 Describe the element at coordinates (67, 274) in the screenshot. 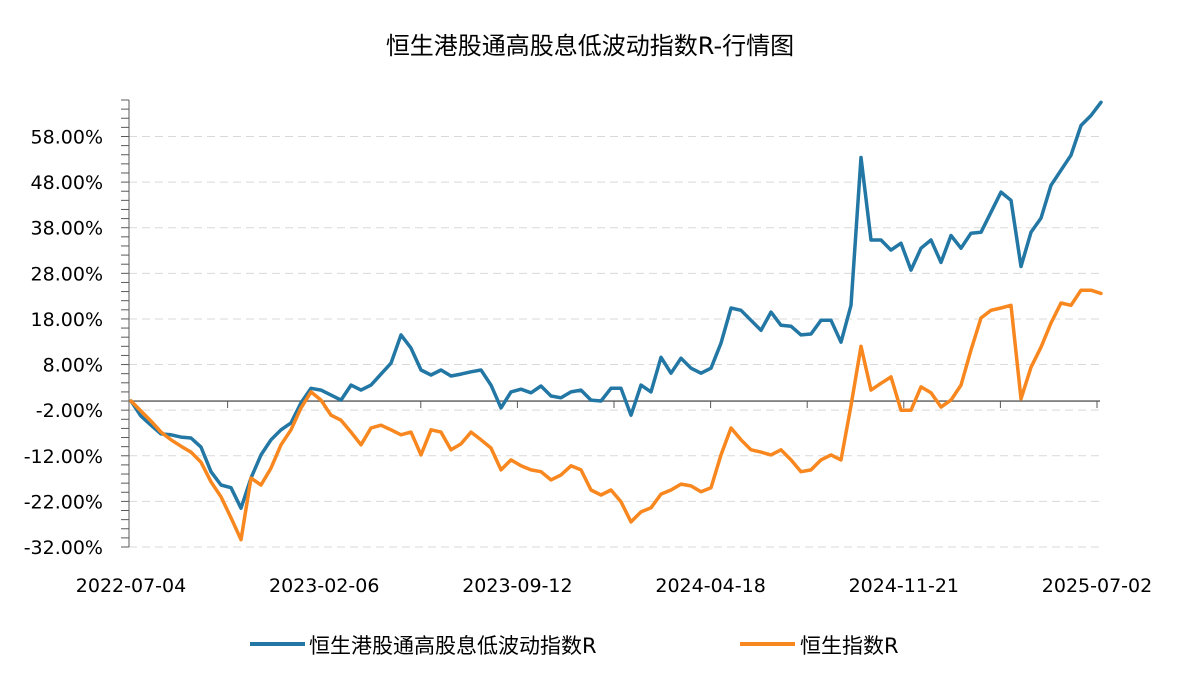

I see `y-tick-label: 28.00%` at that location.